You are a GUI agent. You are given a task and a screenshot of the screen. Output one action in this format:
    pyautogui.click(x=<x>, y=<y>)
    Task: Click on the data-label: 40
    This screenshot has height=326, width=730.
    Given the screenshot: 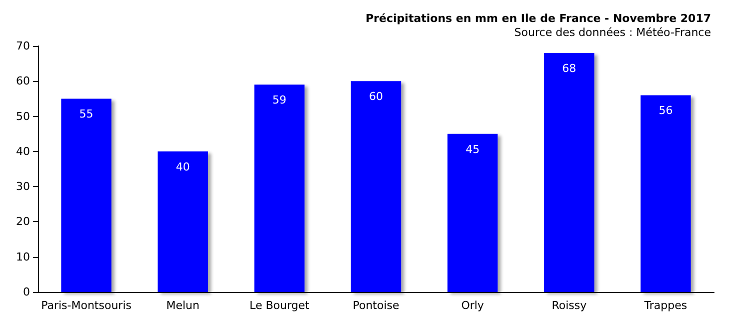 What is the action you would take?
    pyautogui.click(x=183, y=167)
    